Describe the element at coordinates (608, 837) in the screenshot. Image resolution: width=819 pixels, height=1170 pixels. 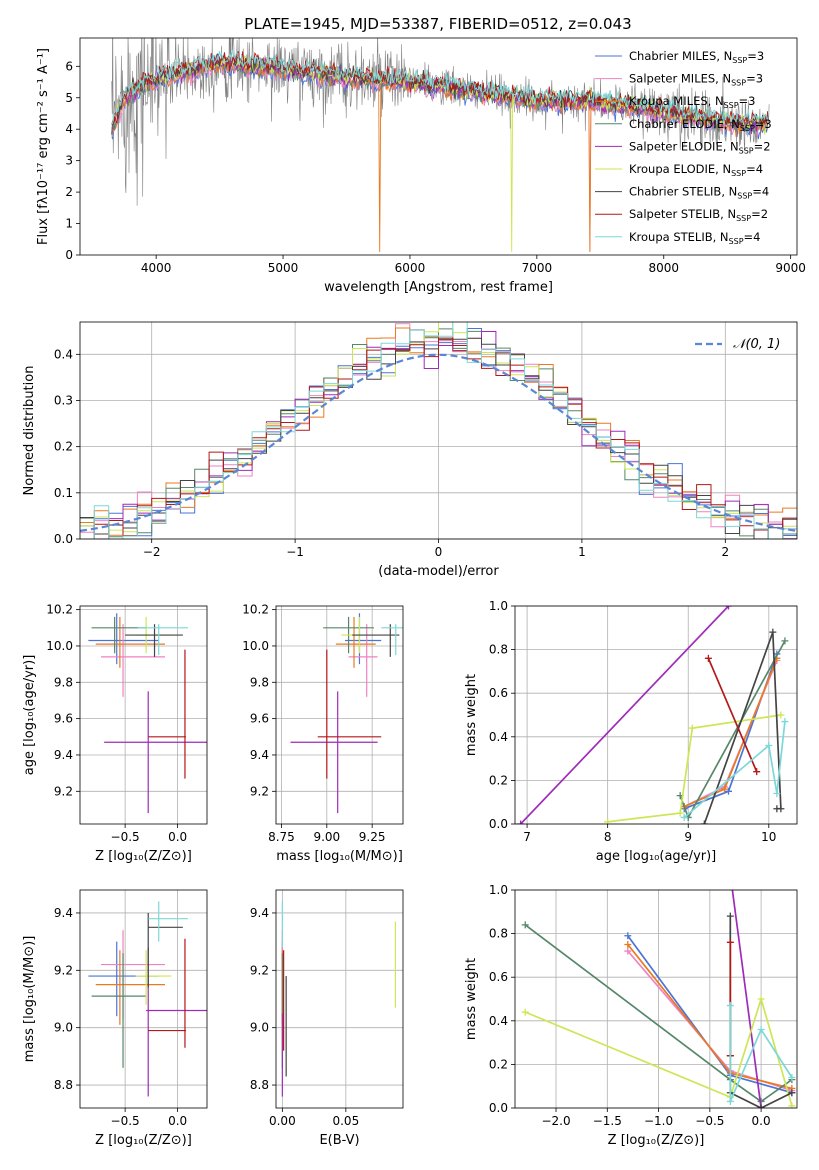
I see `x-tick-label: 8` at that location.